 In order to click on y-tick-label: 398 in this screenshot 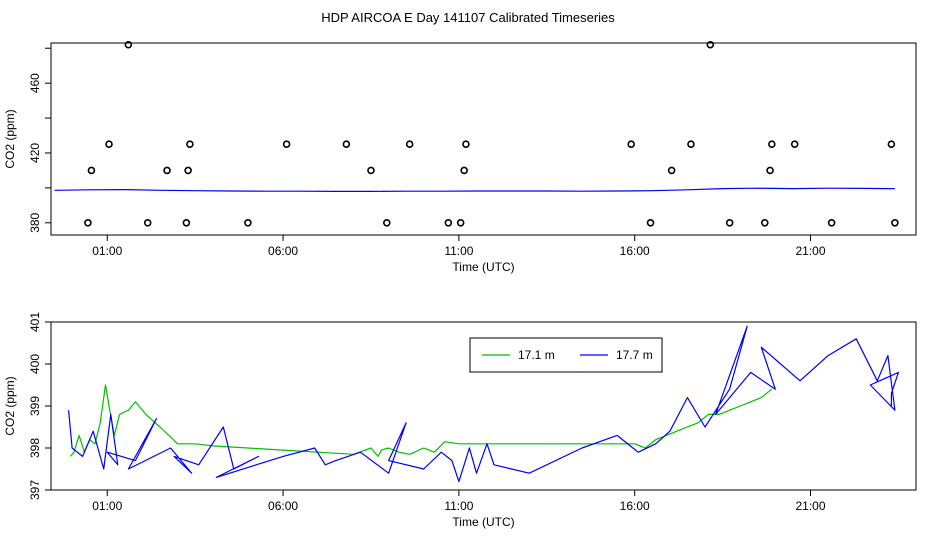, I will do `click(35, 448)`.